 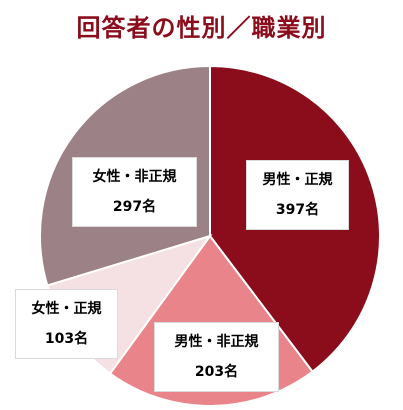 What do you see at coordinates (66, 324) in the screenshot?
I see `label-female-regular: 女性・正規 103名` at bounding box center [66, 324].